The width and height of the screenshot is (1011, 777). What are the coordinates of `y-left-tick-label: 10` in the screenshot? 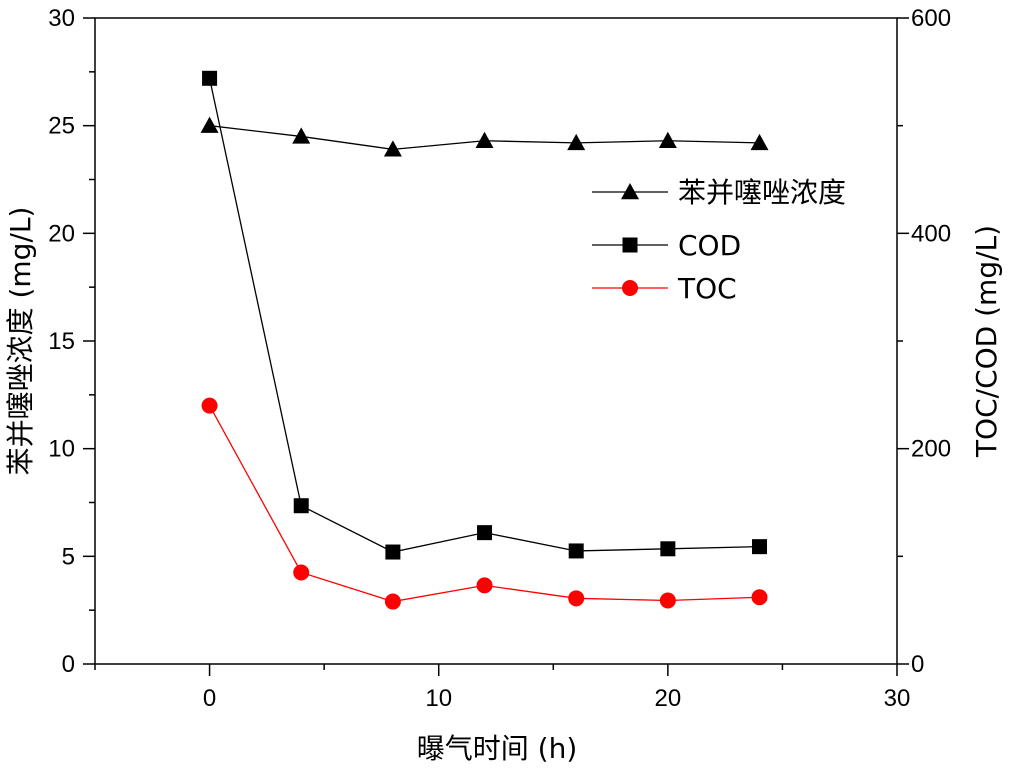 It's located at (61, 449).